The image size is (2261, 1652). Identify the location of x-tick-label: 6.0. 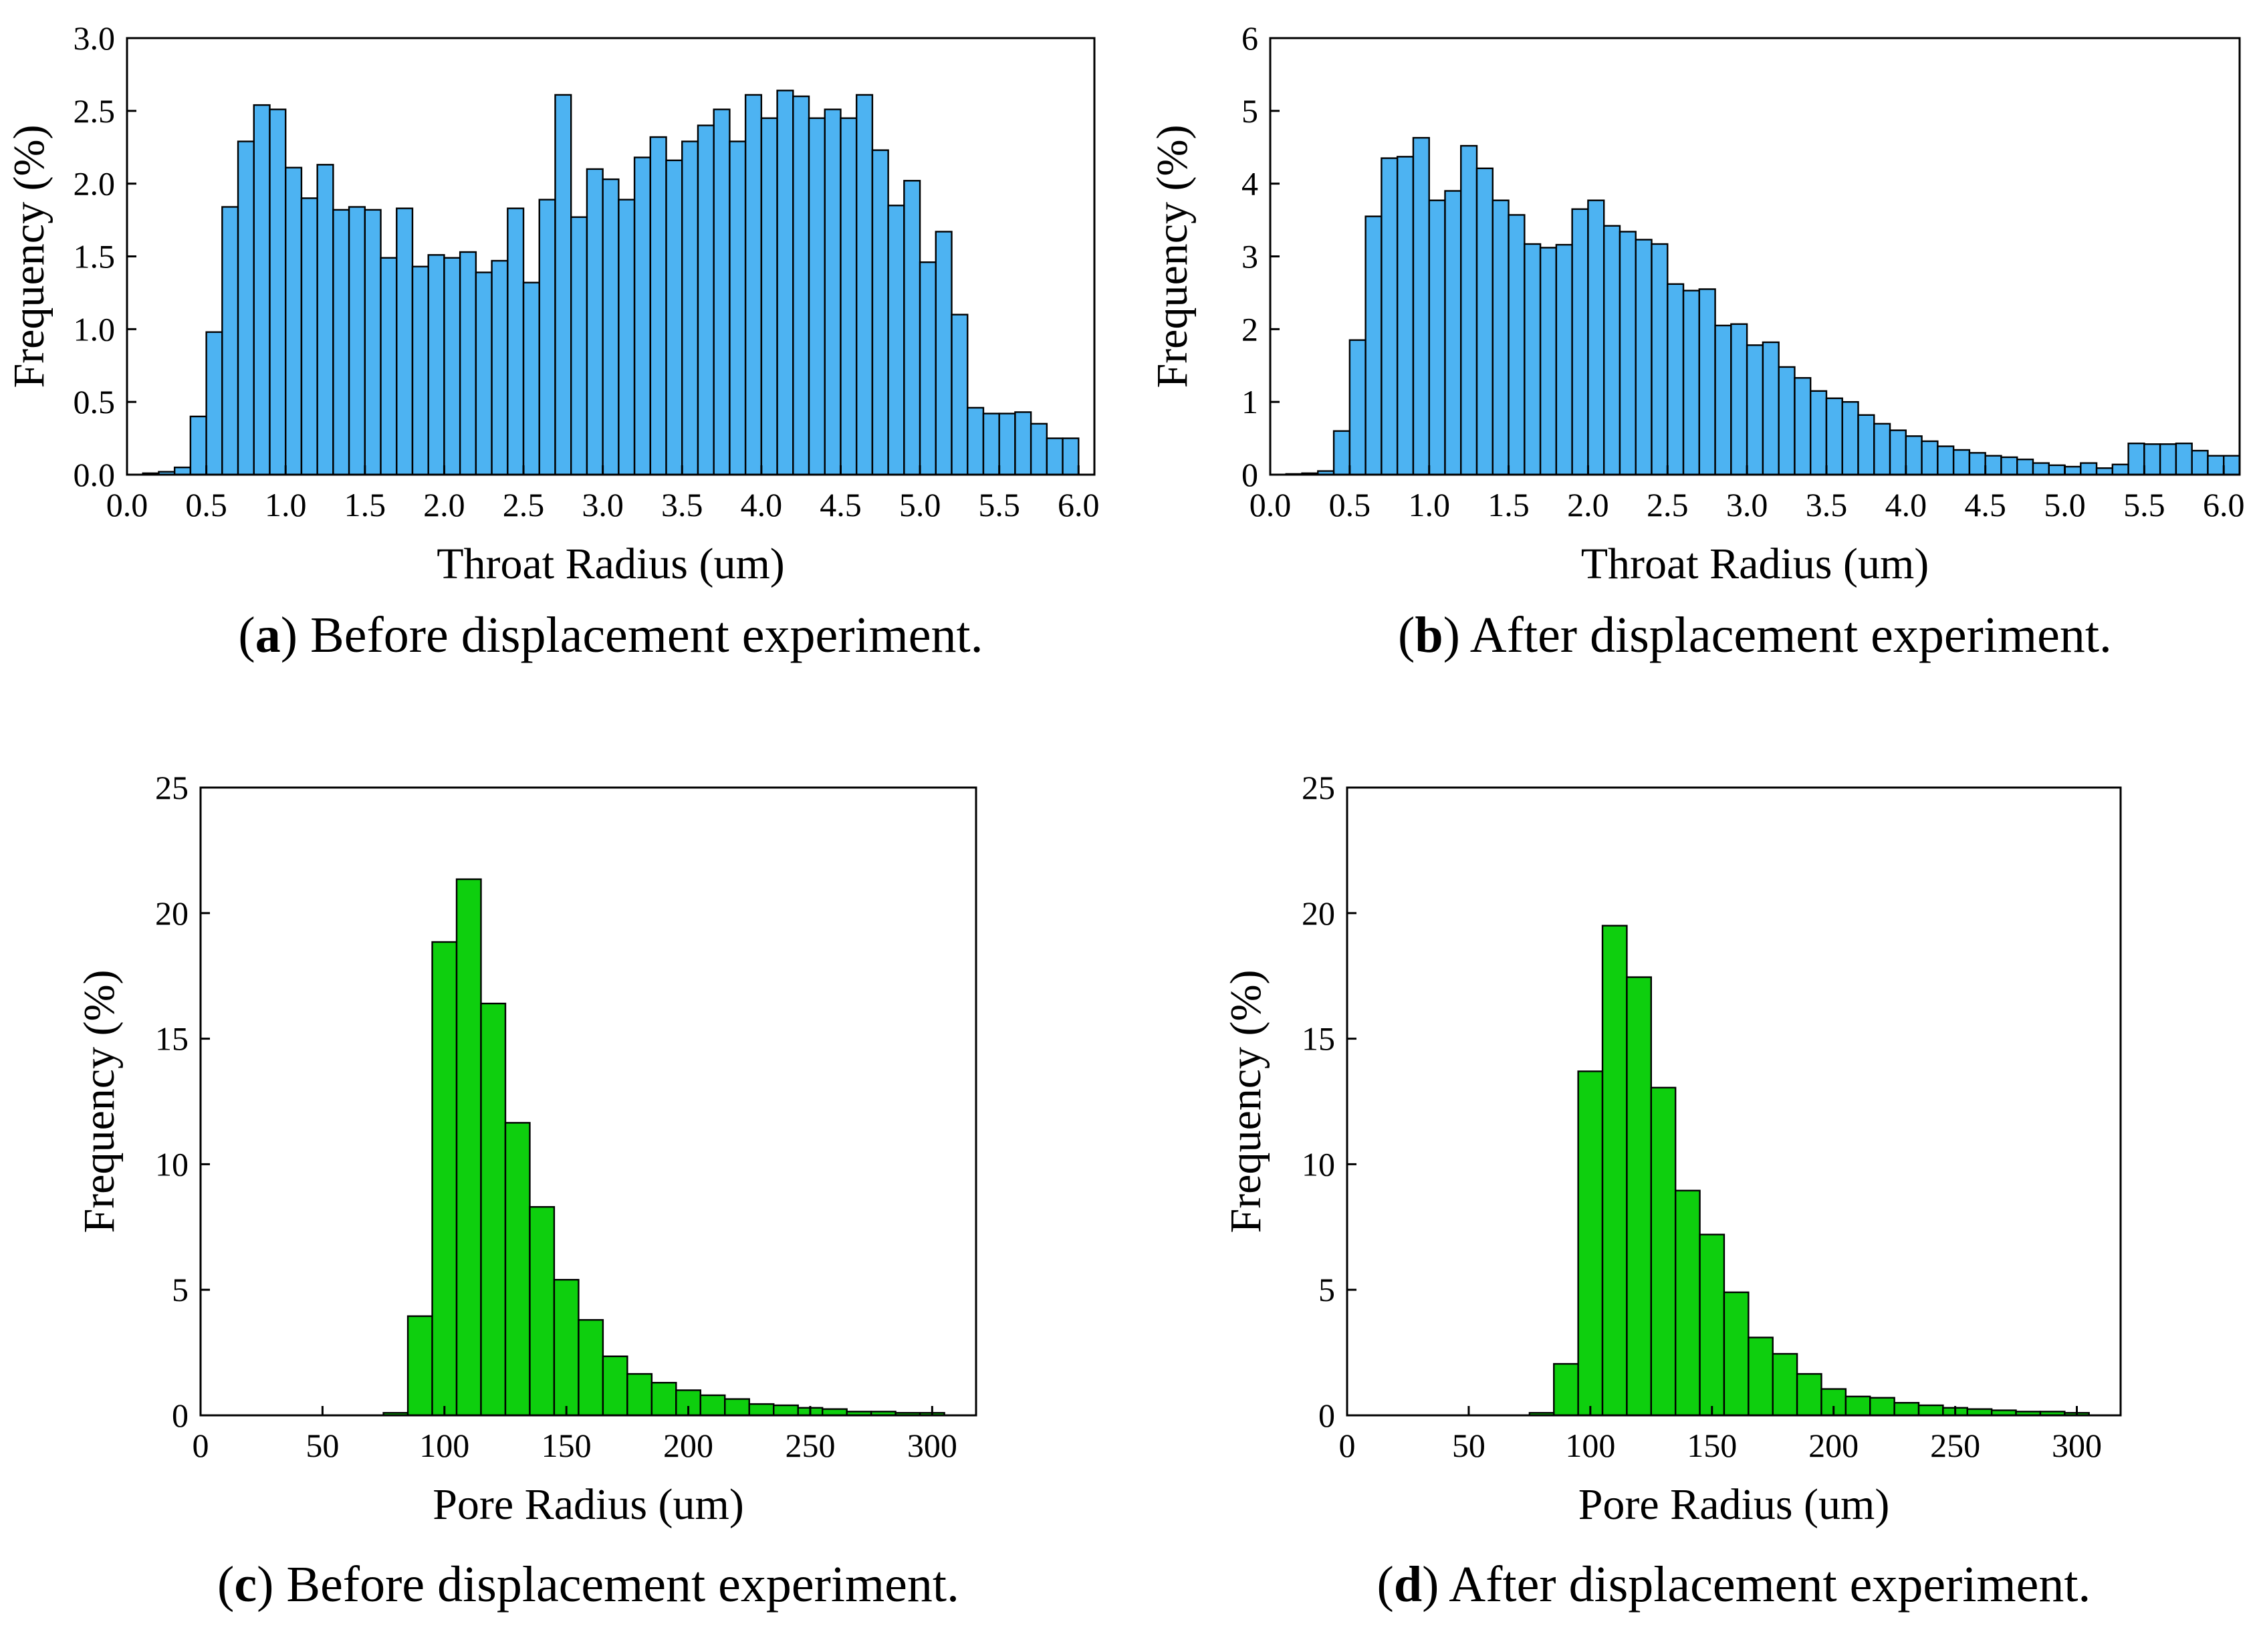
(2224, 504).